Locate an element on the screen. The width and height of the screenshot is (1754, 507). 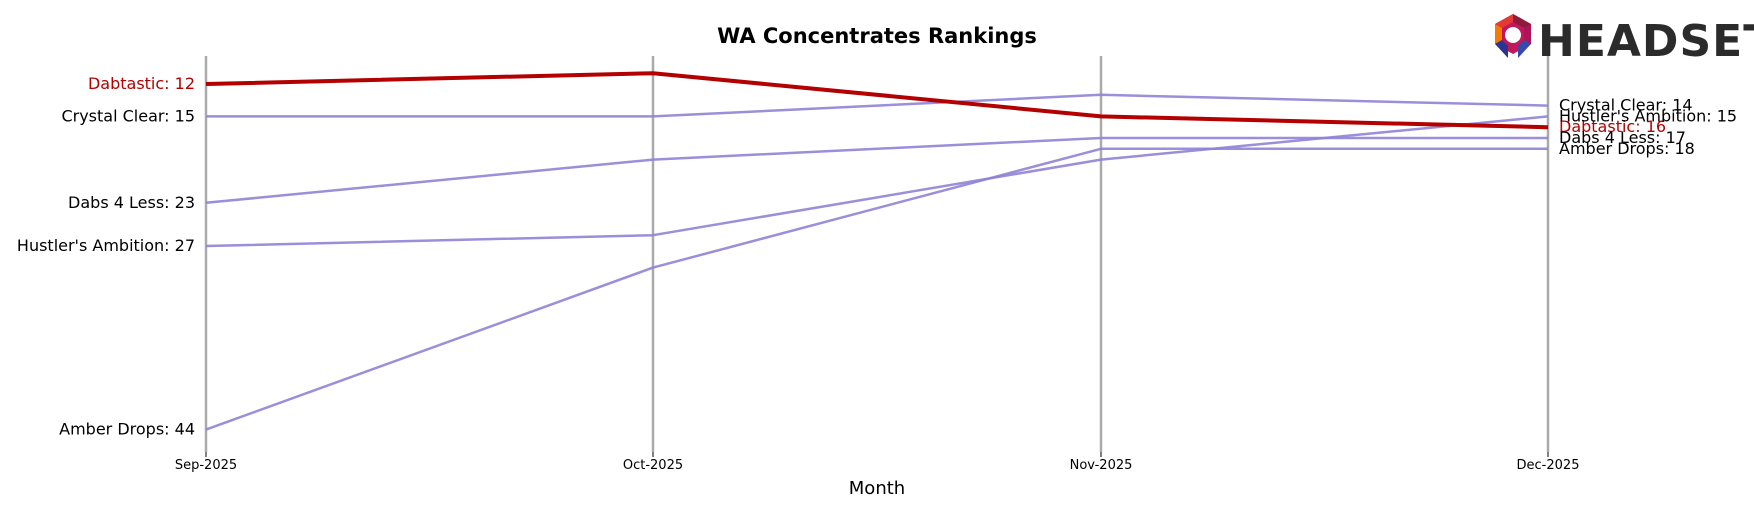
logo-text: HEADSET is located at coordinates (1646, 41).